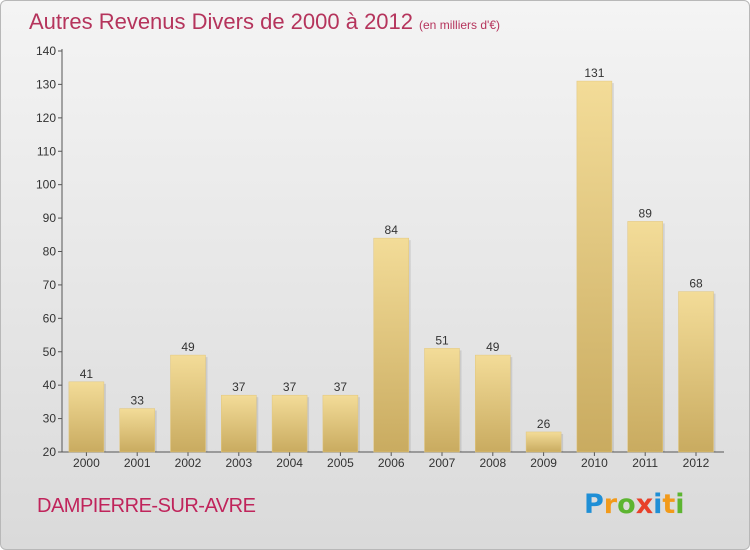  I want to click on y-tick-label: 30, so click(50, 419).